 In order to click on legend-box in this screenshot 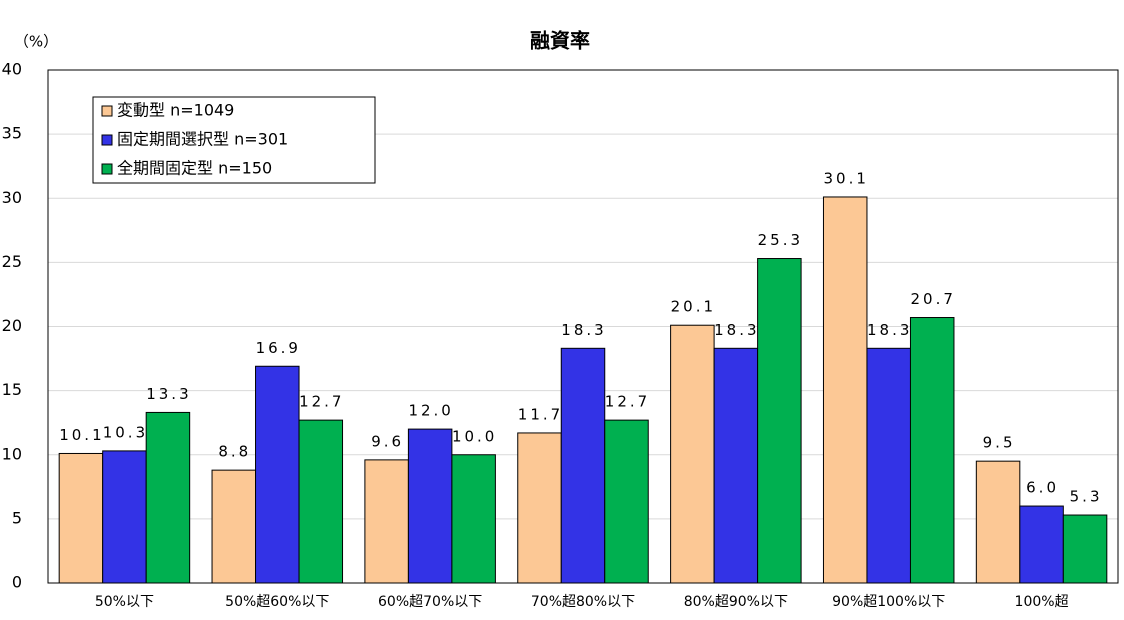, I will do `click(234, 140)`.